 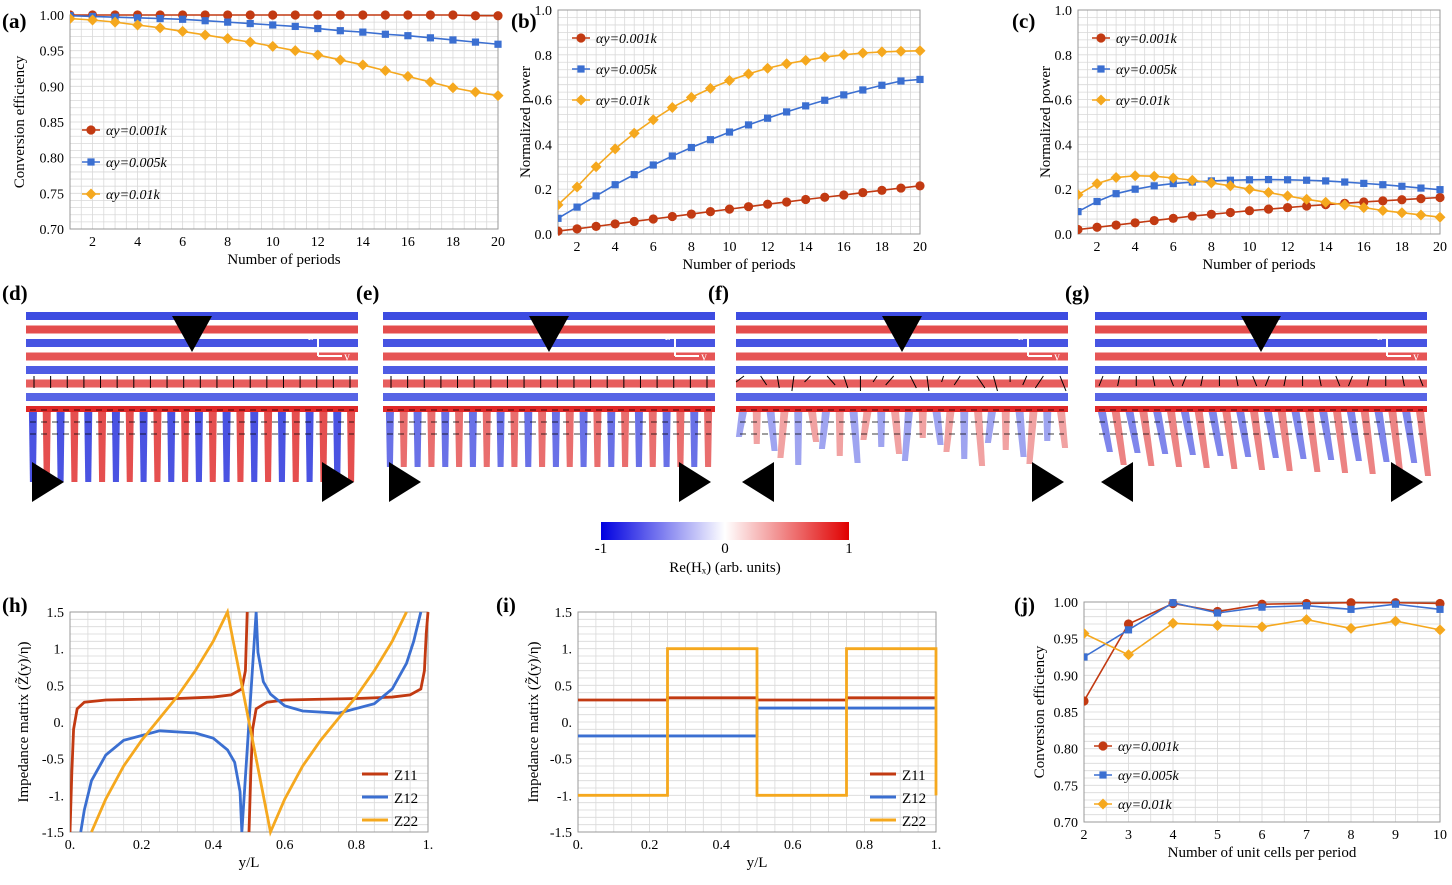 I want to click on colorbar-max-label: 1, so click(x=849, y=549).